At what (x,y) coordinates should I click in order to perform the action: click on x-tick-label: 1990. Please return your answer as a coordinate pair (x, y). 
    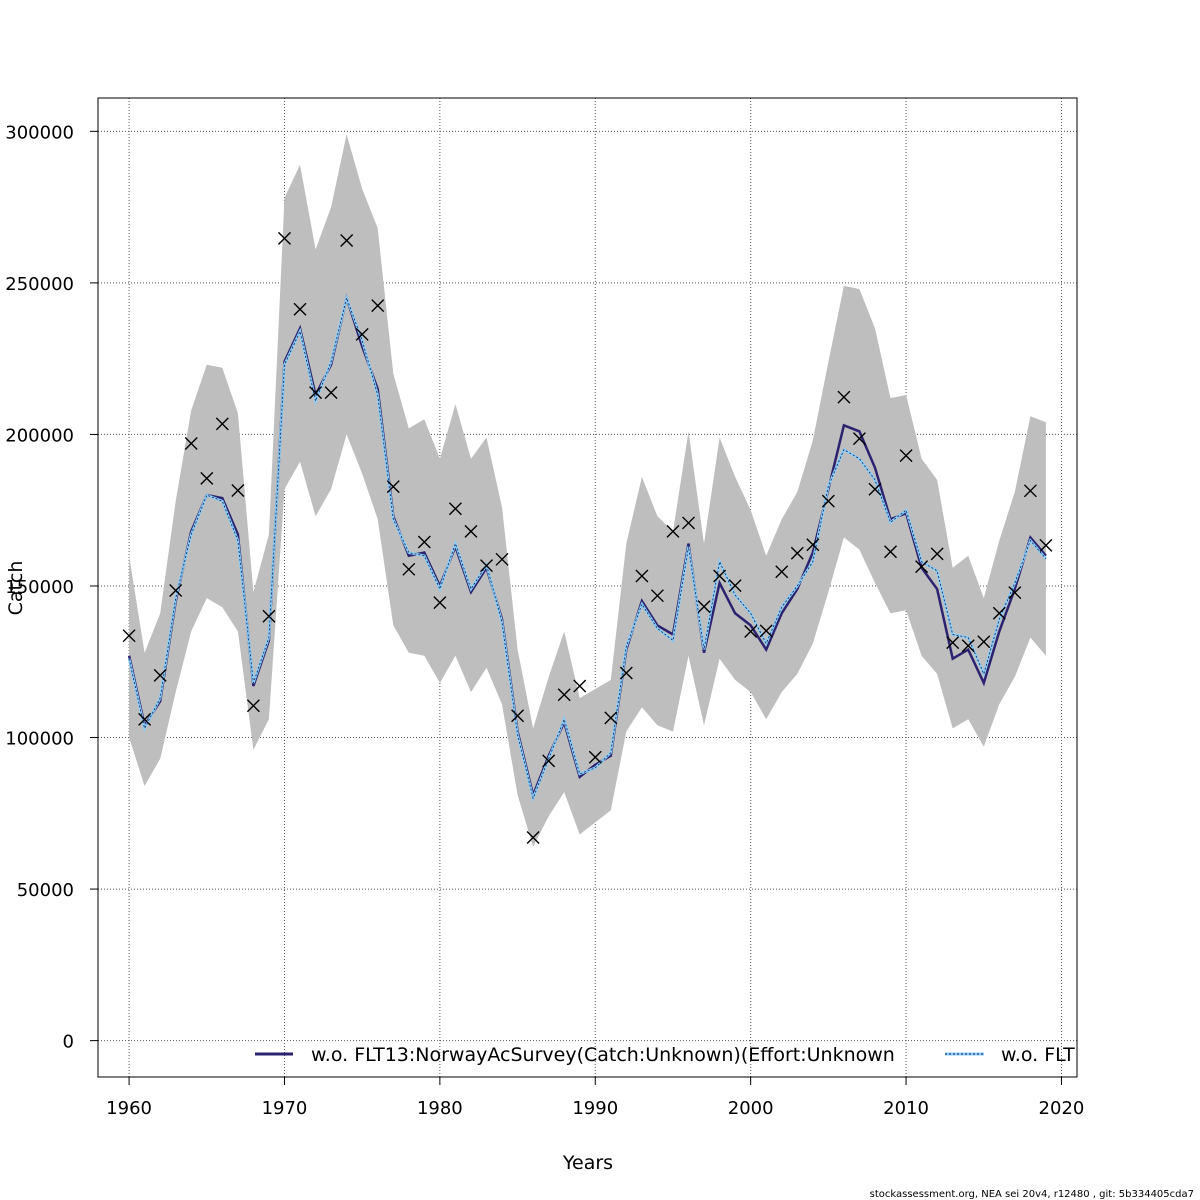
    Looking at the image, I should click on (595, 1108).